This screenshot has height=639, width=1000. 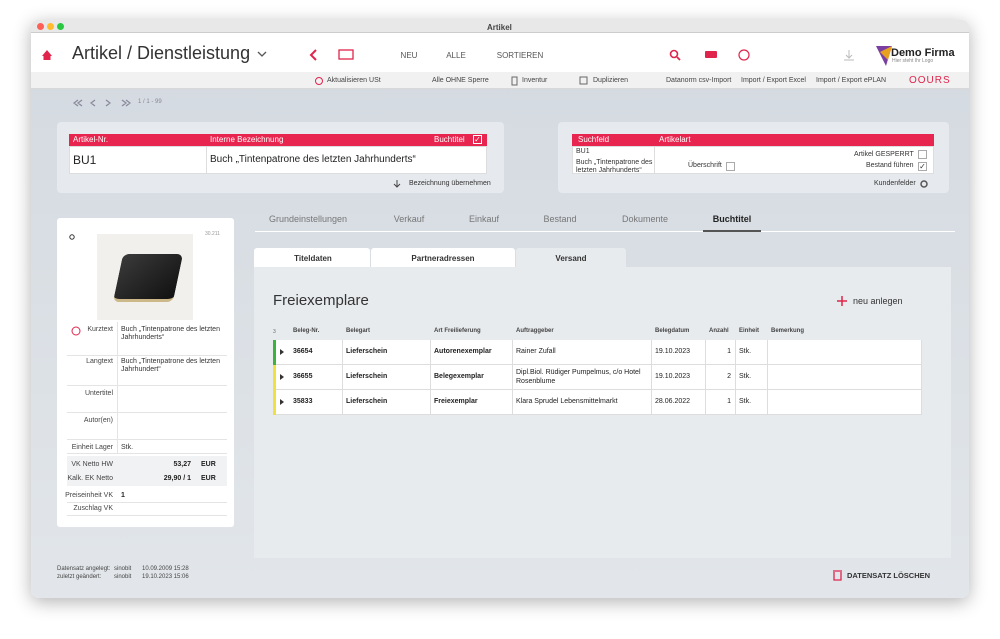 I want to click on table-cell: Autorenexemplar, so click(x=463, y=352).